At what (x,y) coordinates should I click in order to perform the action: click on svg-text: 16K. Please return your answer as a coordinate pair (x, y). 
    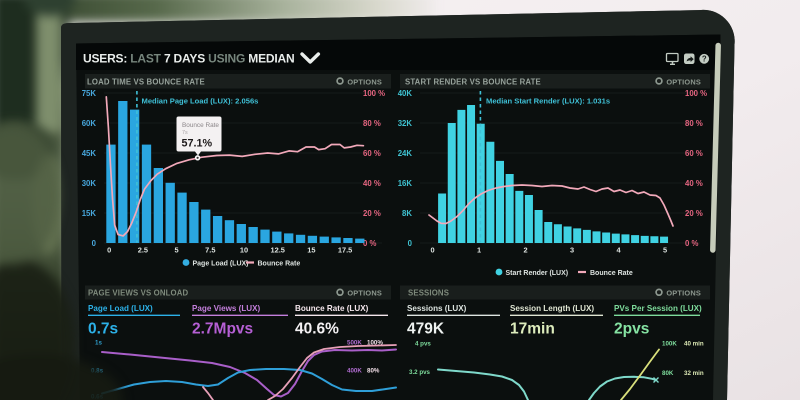
    Looking at the image, I should click on (405, 183).